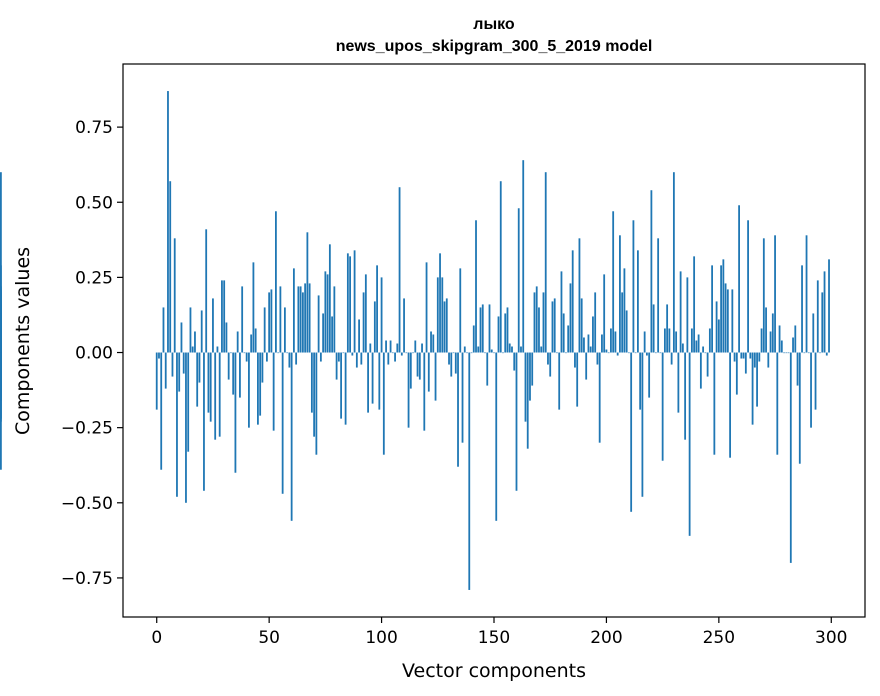  Describe the element at coordinates (94, 278) in the screenshot. I see `y-tick-label: 0.25` at that location.